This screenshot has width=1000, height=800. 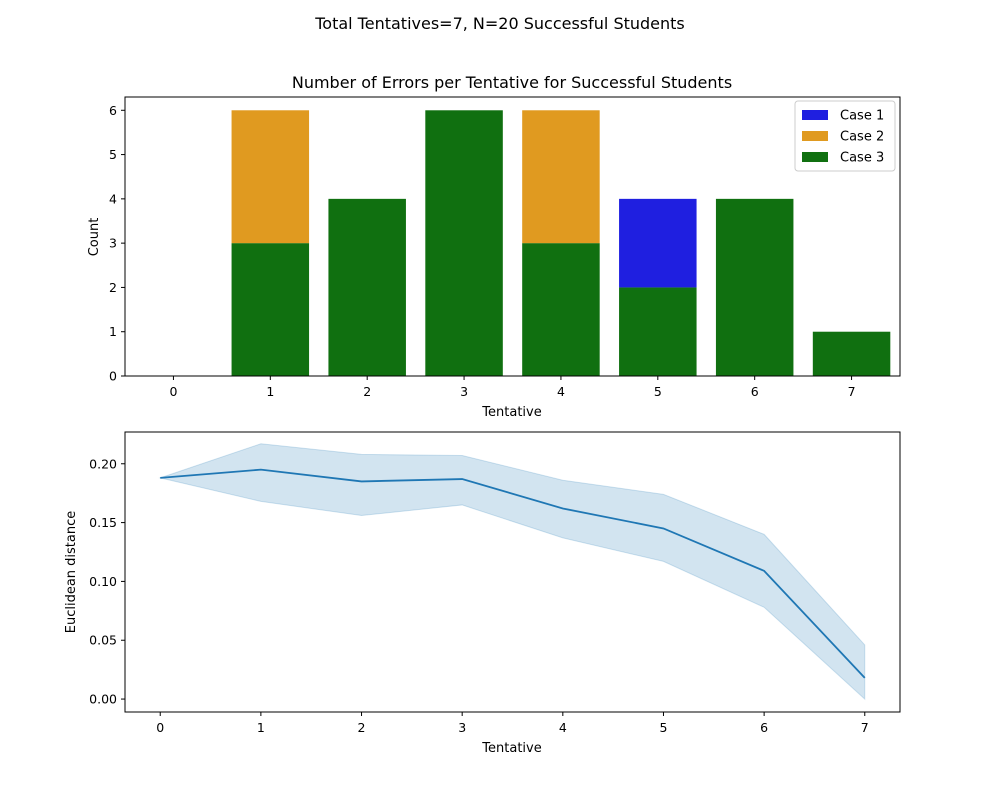 I want to click on line-x-axis-label: Tentative, so click(x=511, y=748).